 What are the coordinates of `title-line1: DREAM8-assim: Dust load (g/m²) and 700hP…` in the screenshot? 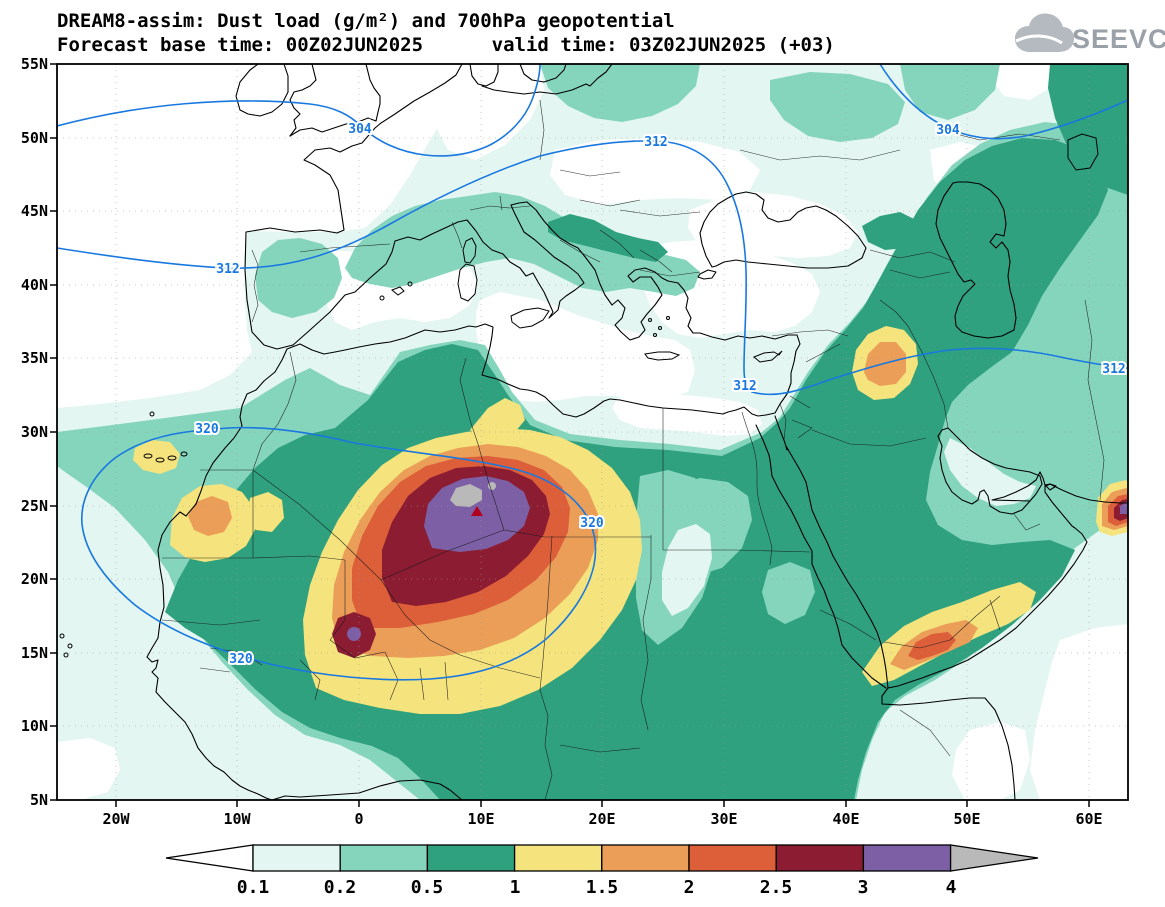 It's located at (366, 21).